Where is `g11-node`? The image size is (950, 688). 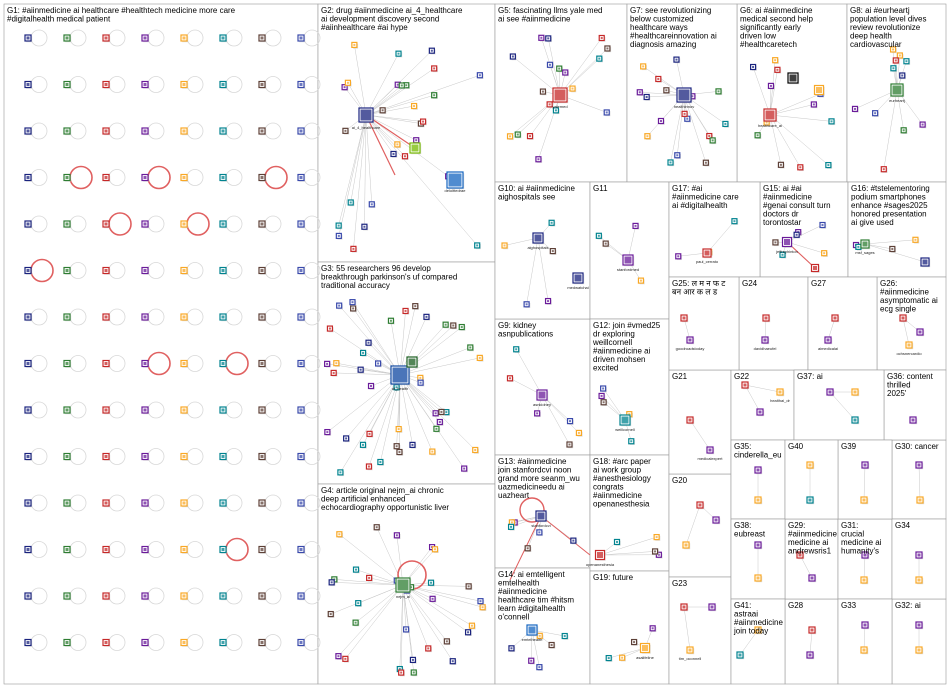
g11-node is located at coordinates (599, 236).